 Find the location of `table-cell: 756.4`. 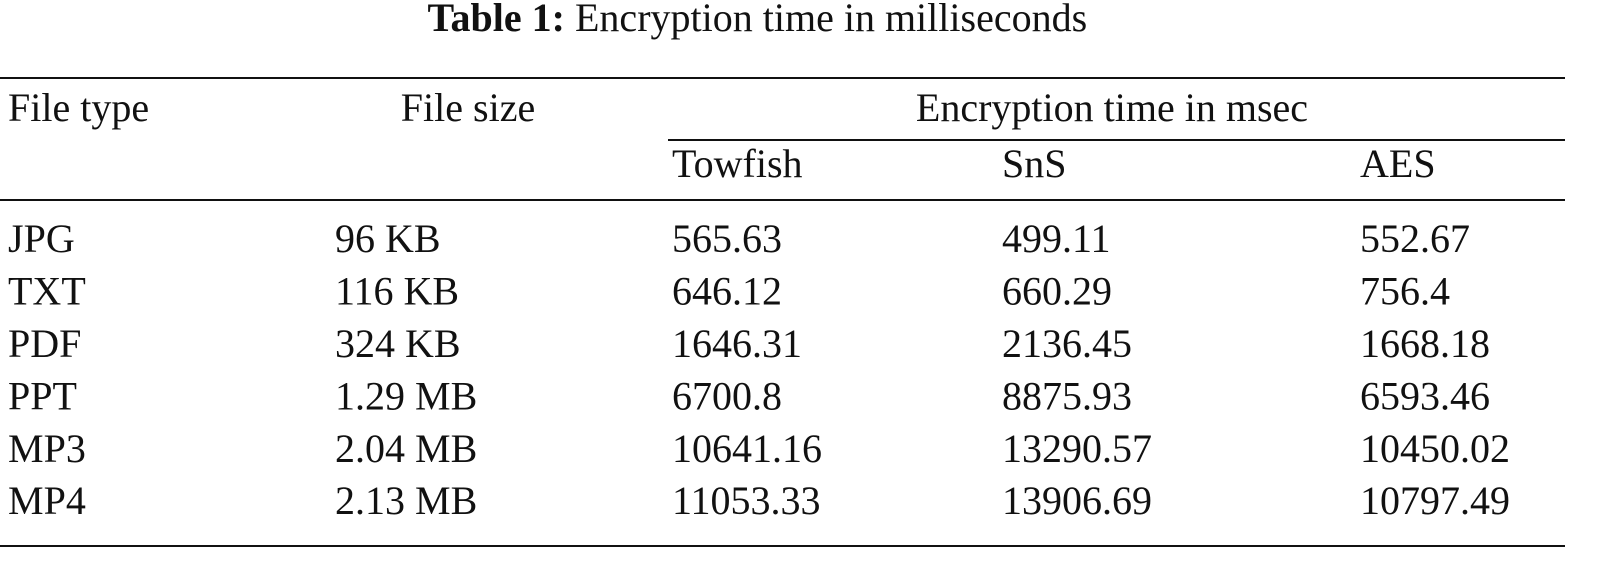

table-cell: 756.4 is located at coordinates (1405, 291).